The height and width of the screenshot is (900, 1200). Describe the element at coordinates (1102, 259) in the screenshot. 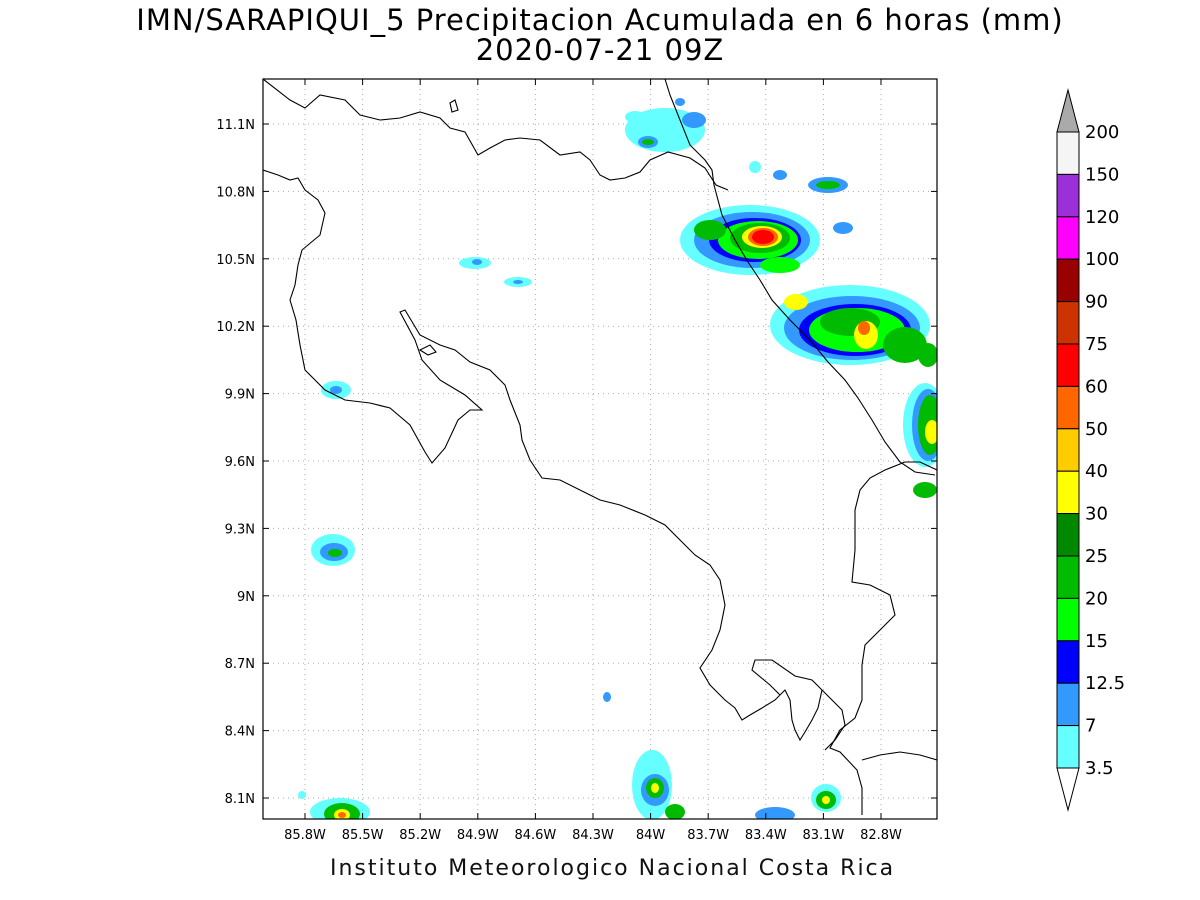

I see `colorbar-label: 100` at that location.